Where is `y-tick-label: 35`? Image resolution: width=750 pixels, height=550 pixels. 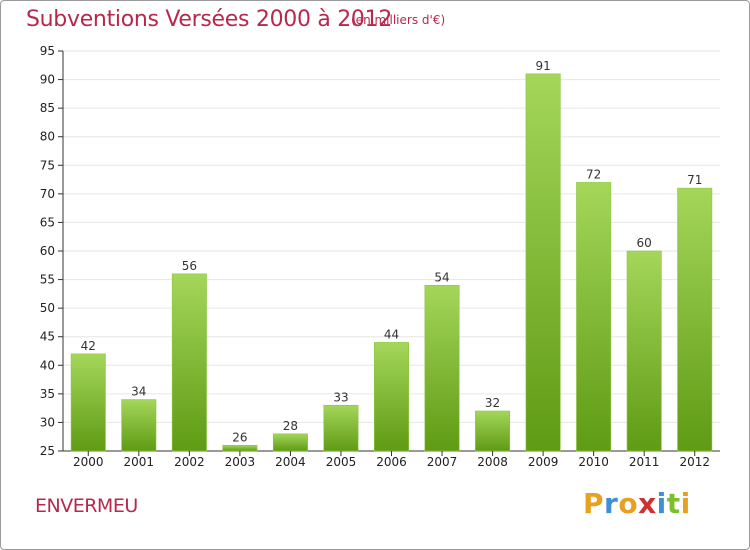
y-tick-label: 35 is located at coordinates (47, 394).